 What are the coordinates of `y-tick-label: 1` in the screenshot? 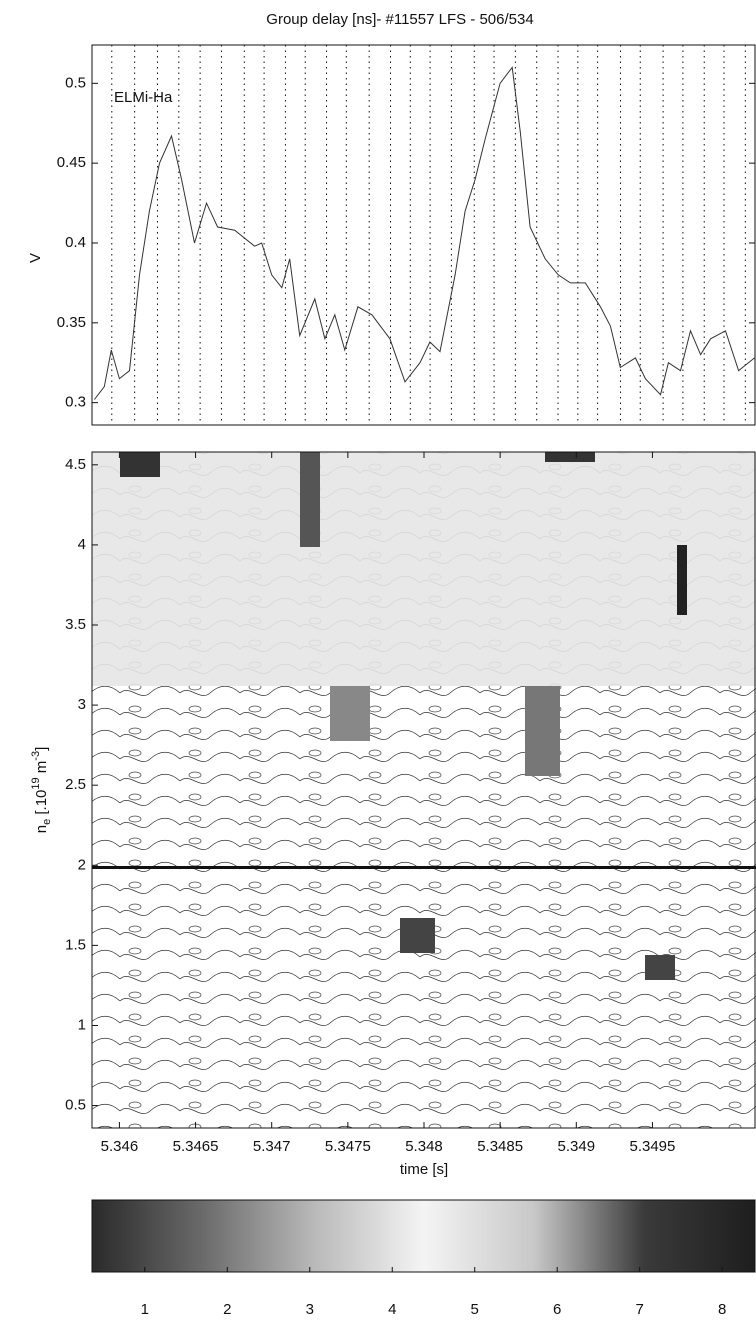 It's located at (82, 1024).